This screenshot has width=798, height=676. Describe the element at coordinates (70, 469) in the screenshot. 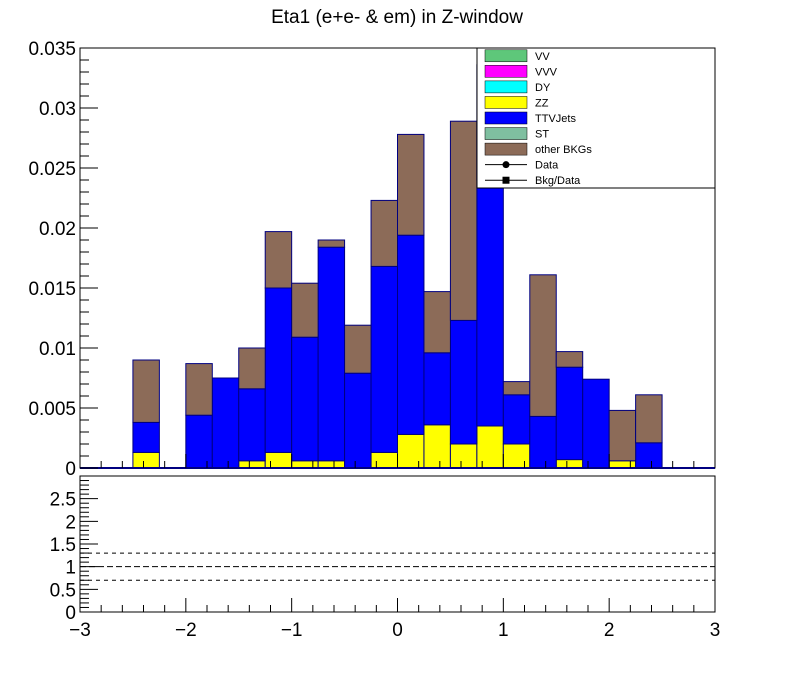

I see `y-tick-label: 0` at that location.